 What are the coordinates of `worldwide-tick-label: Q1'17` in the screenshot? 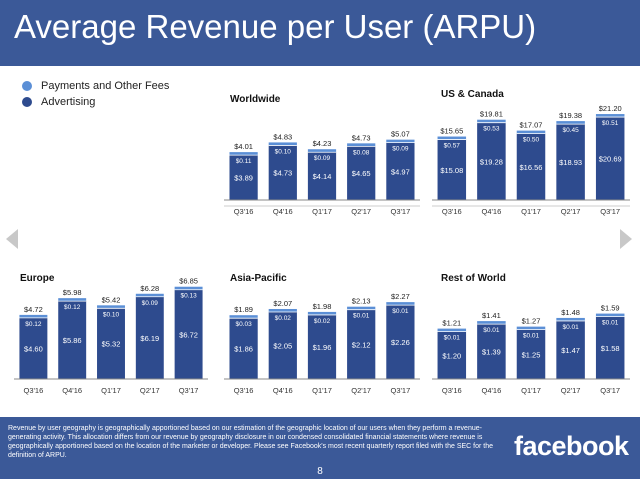 It's located at (322, 211).